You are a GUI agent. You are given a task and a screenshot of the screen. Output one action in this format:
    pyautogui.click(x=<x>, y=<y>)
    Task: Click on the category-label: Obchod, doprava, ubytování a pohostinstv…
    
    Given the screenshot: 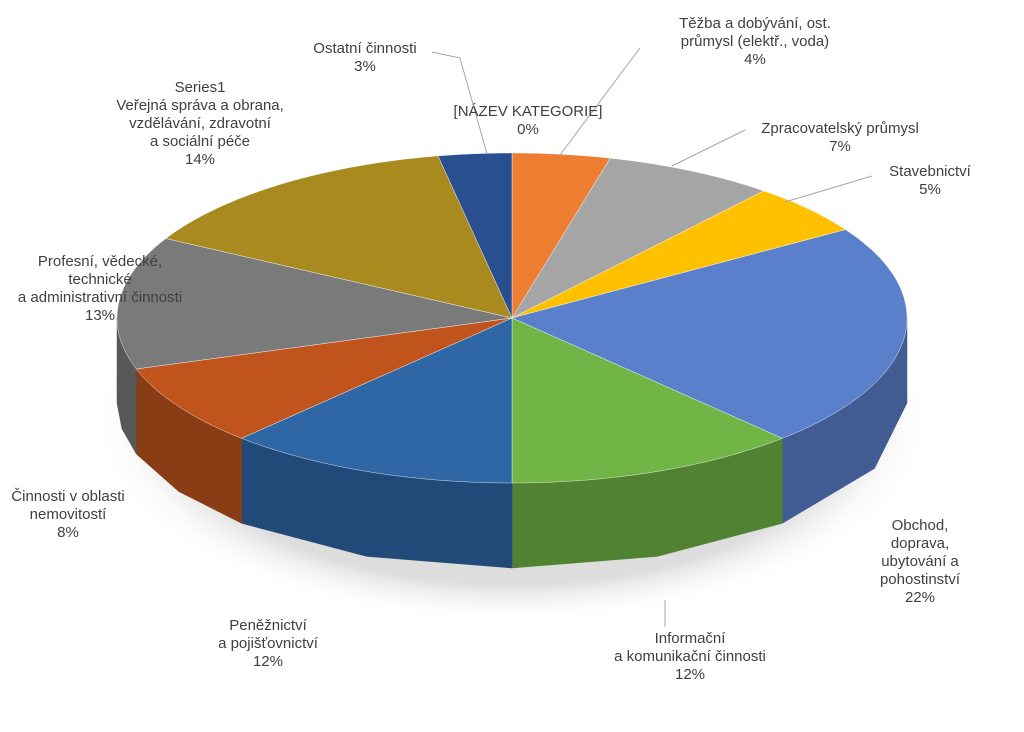 What is the action you would take?
    pyautogui.click(x=920, y=552)
    